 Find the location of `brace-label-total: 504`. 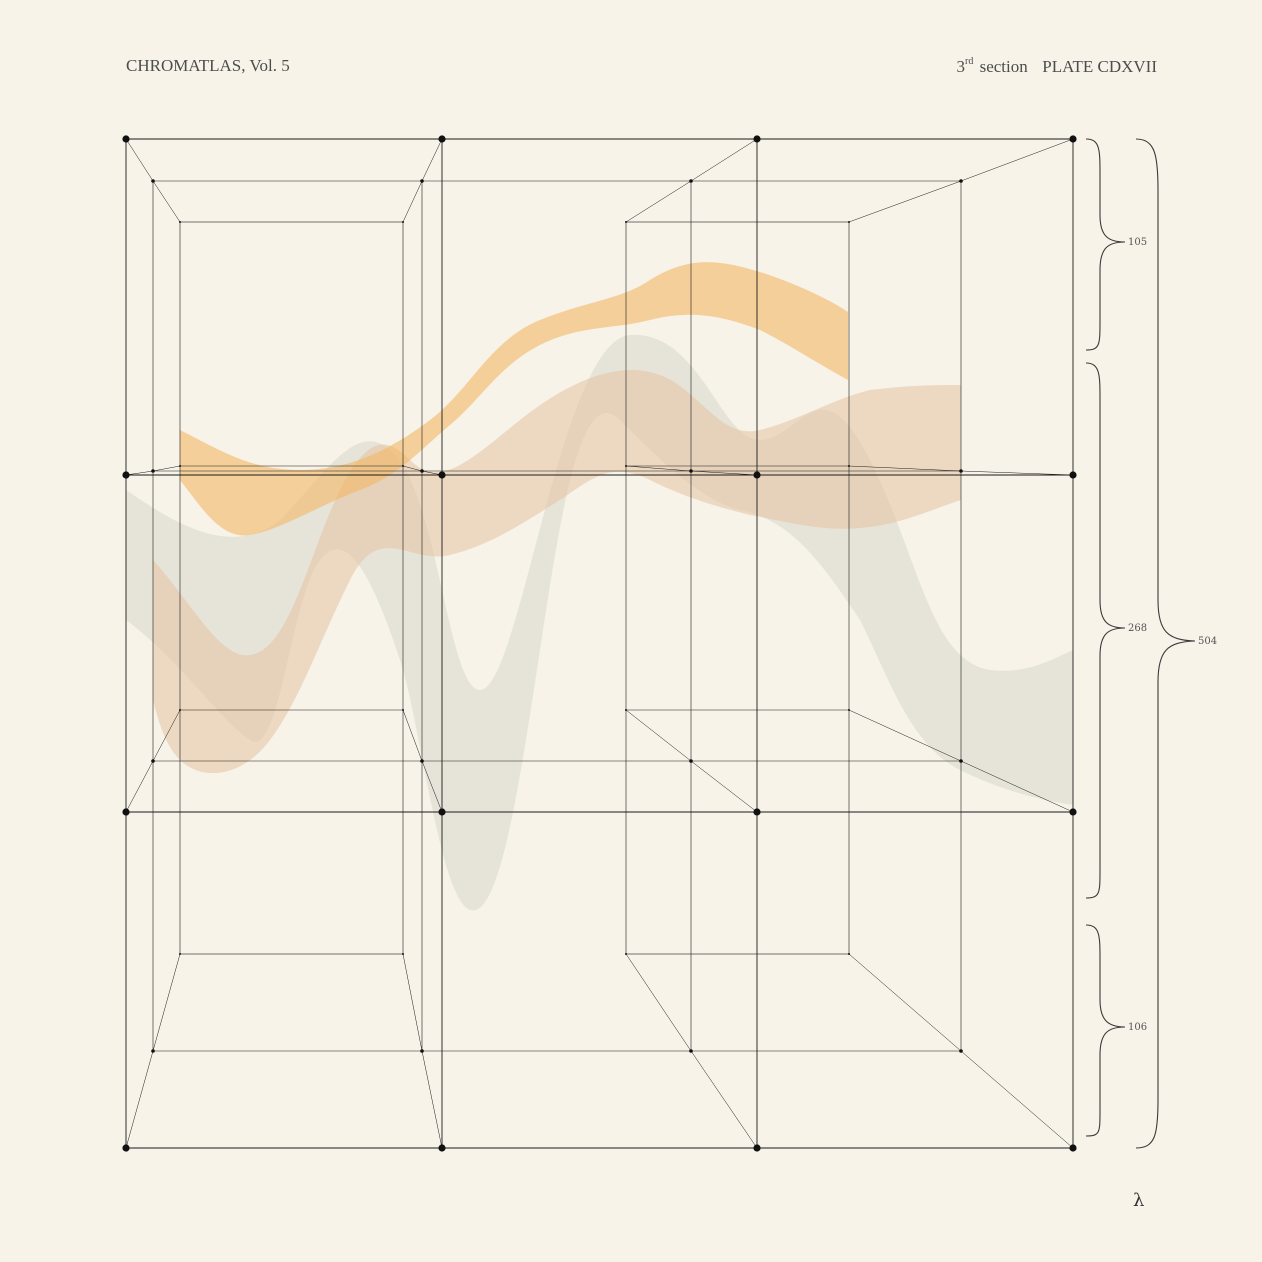

brace-label-total: 504 is located at coordinates (1207, 641).